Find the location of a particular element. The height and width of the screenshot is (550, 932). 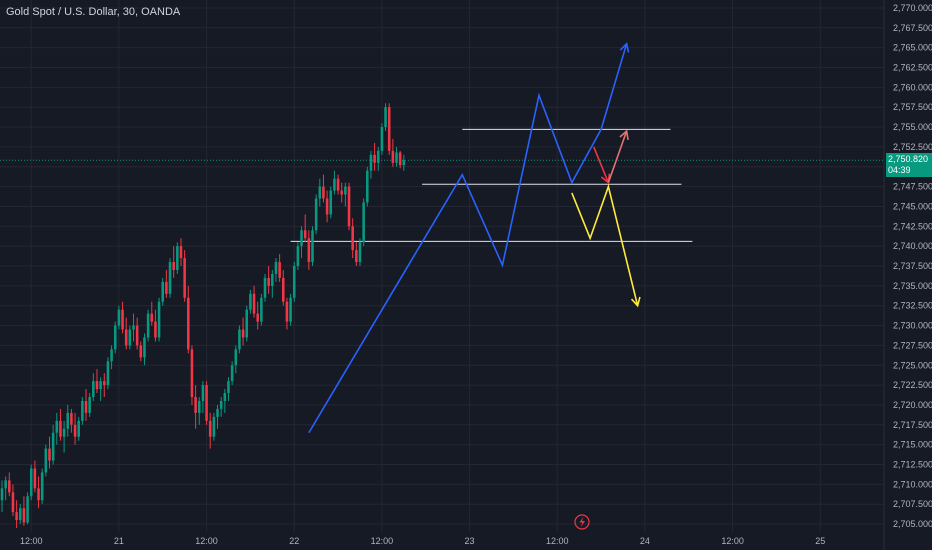

price-axis-label: 2,727.500 is located at coordinates (912, 345).